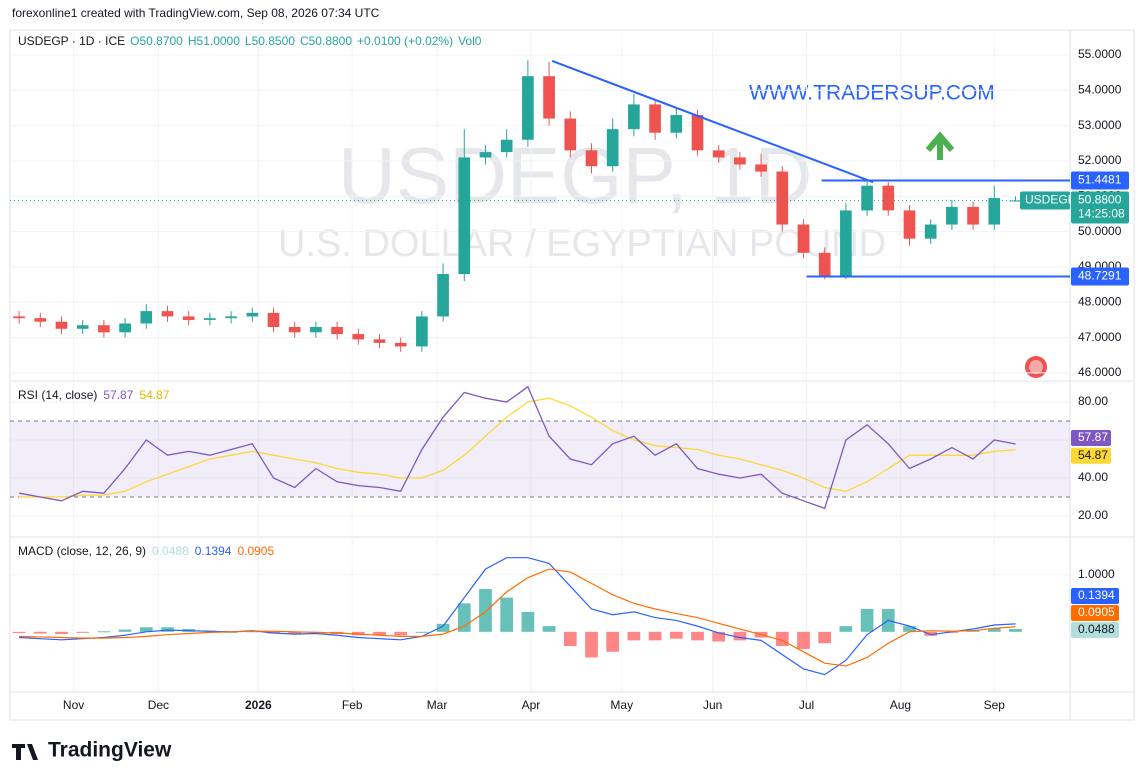 The height and width of the screenshot is (781, 1144). What do you see at coordinates (940, 145) in the screenshot?
I see `arrow-up` at bounding box center [940, 145].